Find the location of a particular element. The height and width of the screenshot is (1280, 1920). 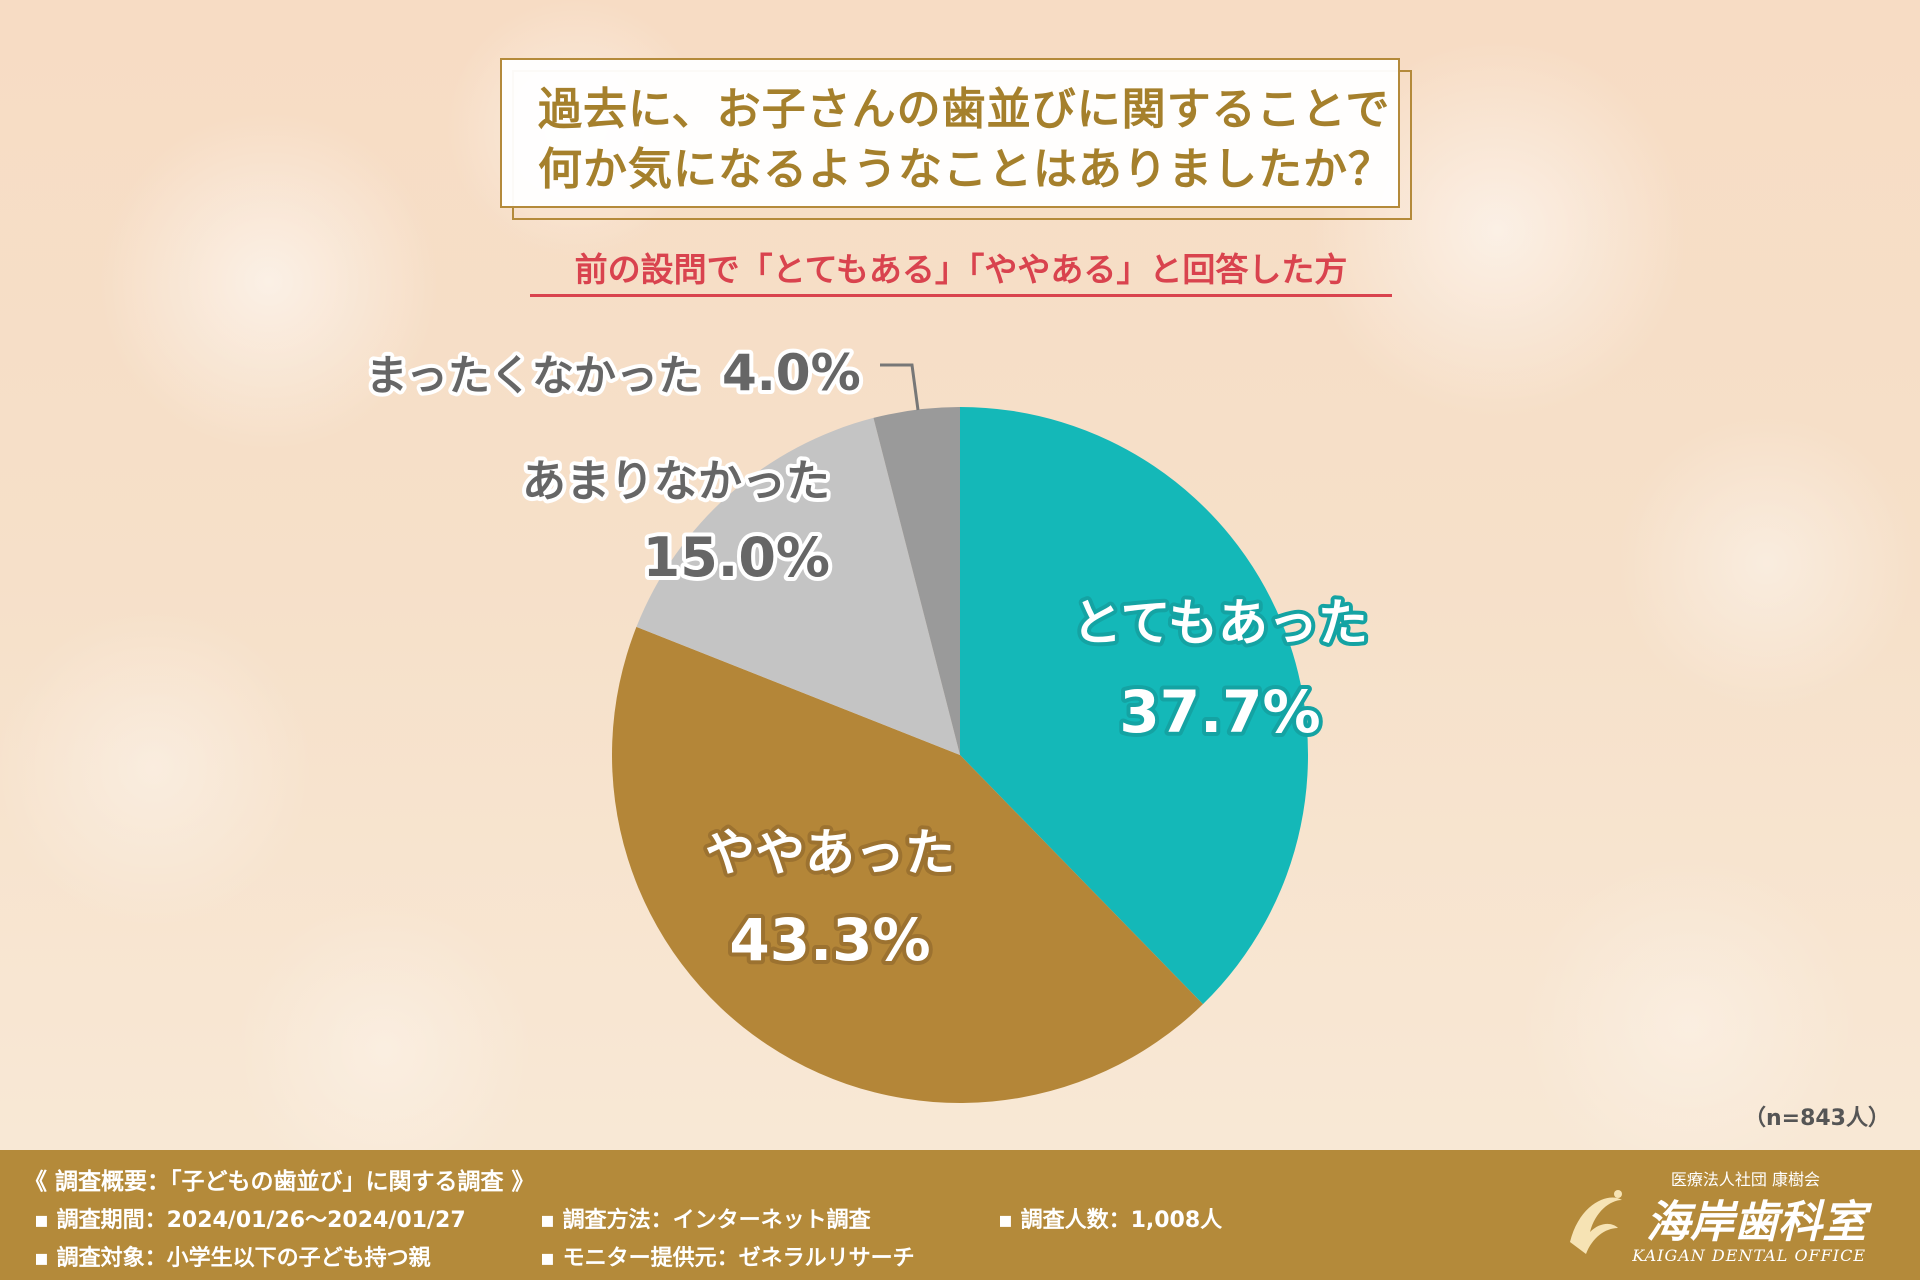

pie-slice-あまりなかった is located at coordinates (798, 586).